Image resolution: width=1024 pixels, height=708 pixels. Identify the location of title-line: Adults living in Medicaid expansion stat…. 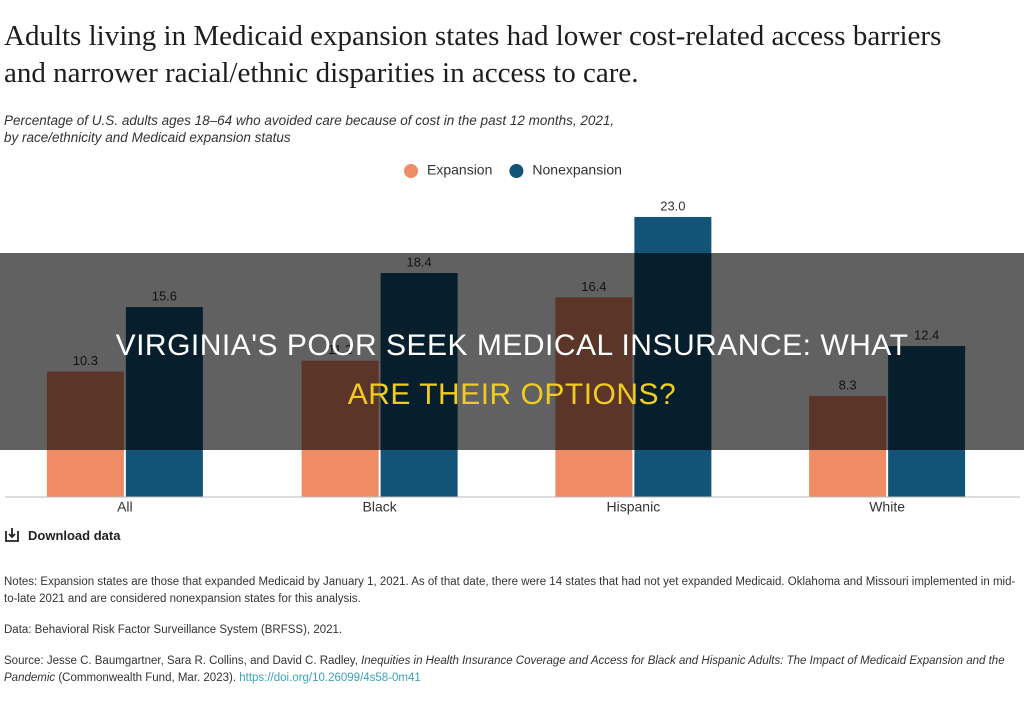
(473, 36).